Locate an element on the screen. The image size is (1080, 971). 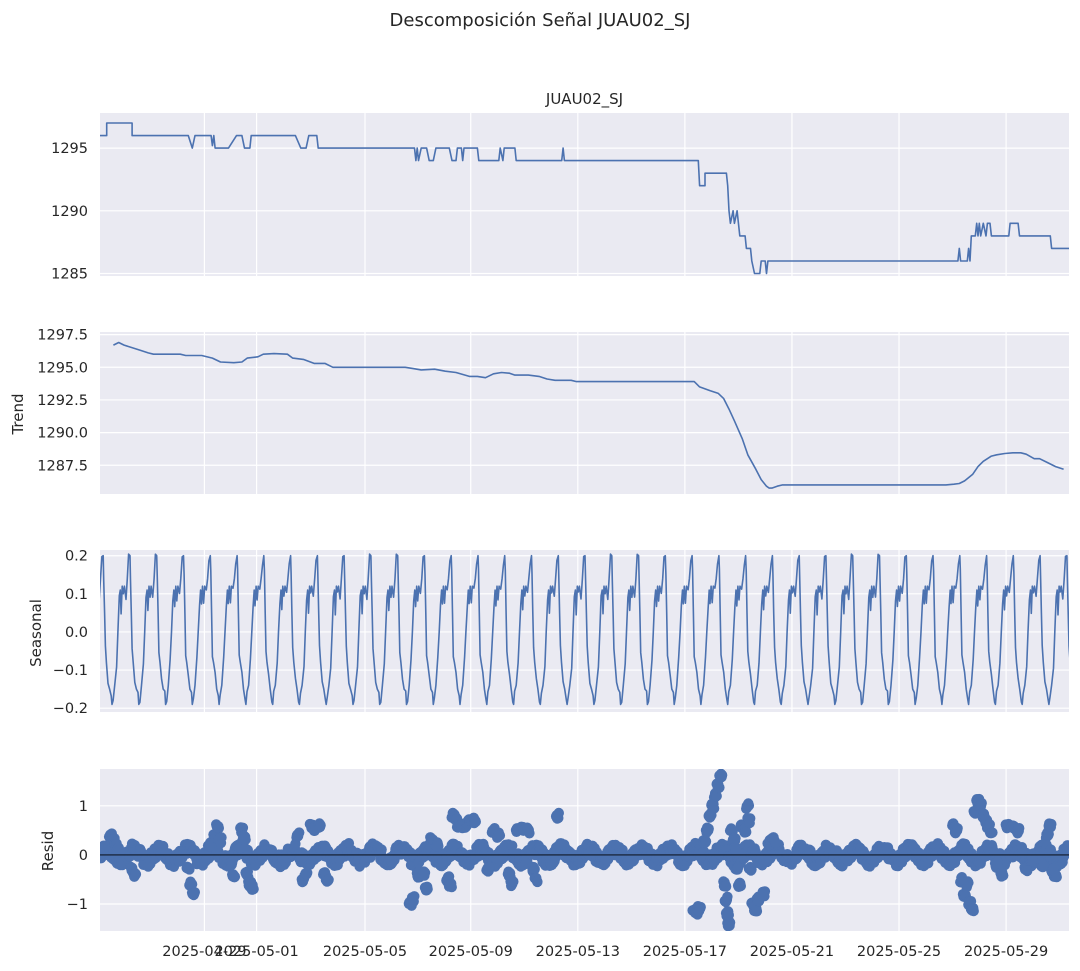
observed-panel-title: JUAU02_SJ is located at coordinates (584, 99).